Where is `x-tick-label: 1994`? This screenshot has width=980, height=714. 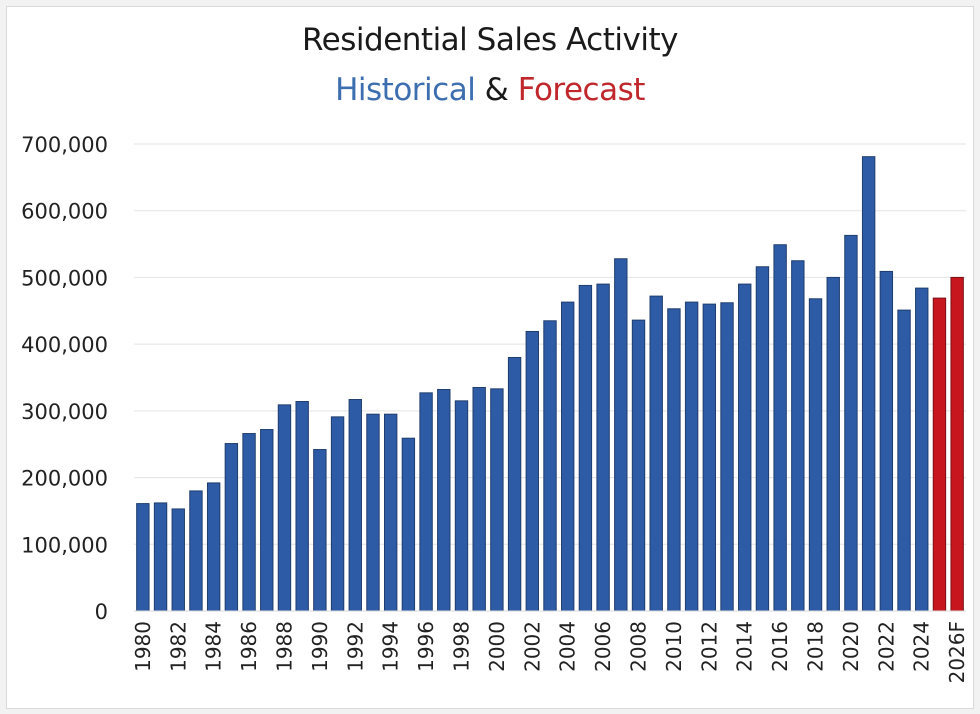
x-tick-label: 1994 is located at coordinates (391, 646).